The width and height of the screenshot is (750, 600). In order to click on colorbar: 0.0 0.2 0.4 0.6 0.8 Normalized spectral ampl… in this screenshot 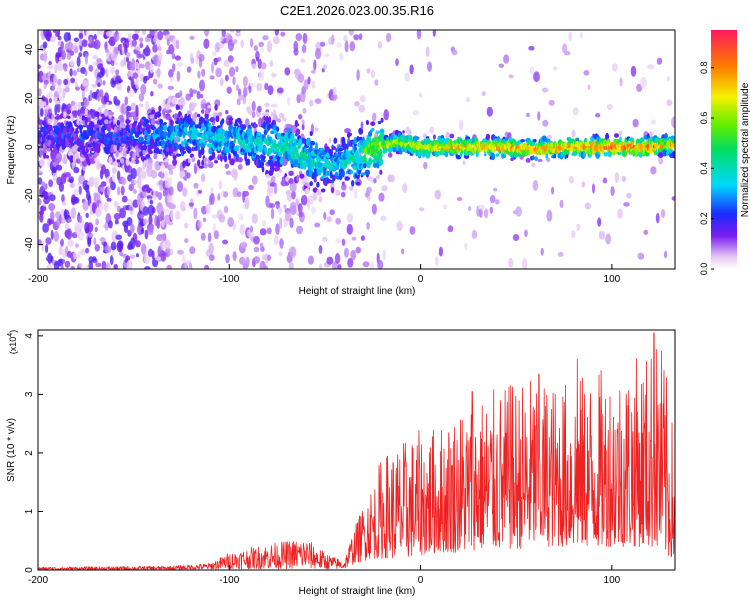, I will do `click(724, 152)`.